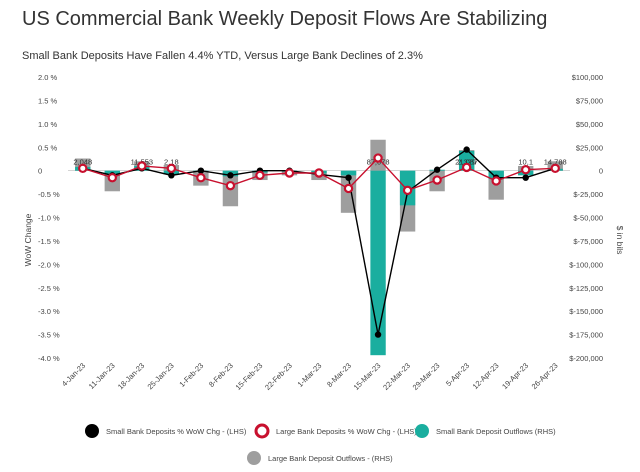 Image resolution: width=640 pixels, height=472 pixels. Describe the element at coordinates (330, 458) in the screenshot. I see `legend-label: Large Bank Deposit Outflows - (RHS)` at that location.